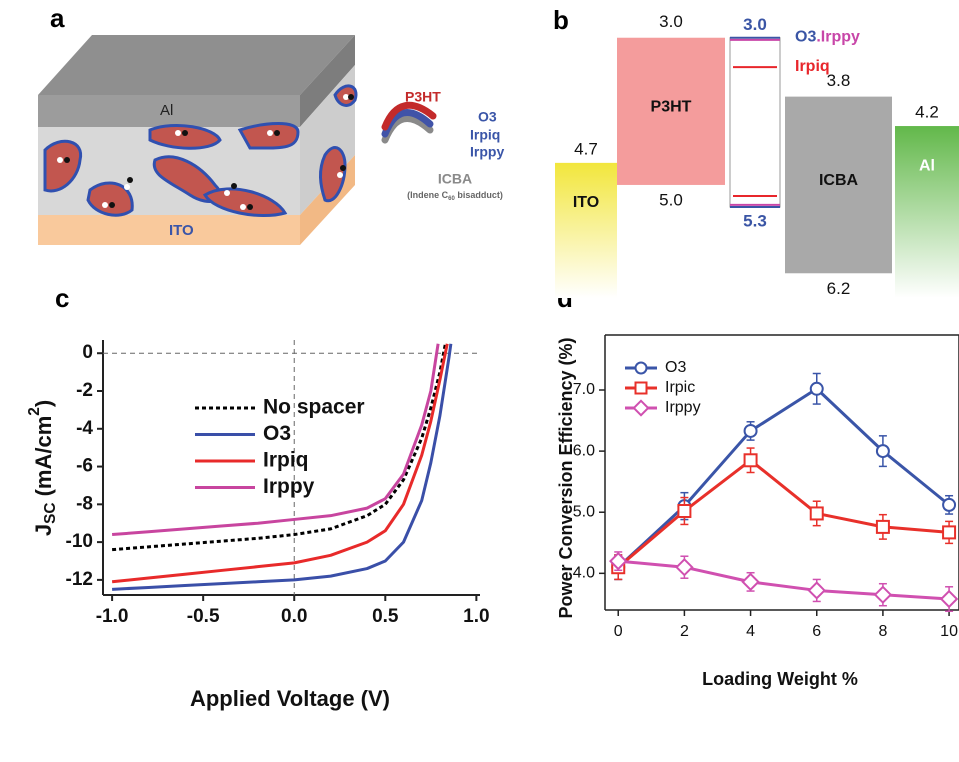 This screenshot has height=762, width=959. What do you see at coordinates (561, 20) in the screenshot?
I see `panel-label: b` at bounding box center [561, 20].